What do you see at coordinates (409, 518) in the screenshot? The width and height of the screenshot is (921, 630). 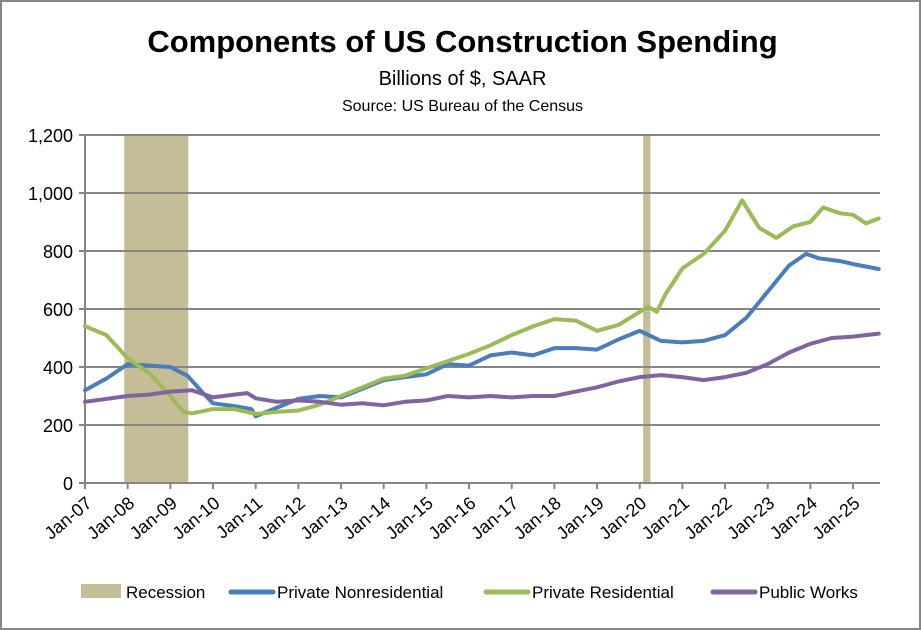 I see `x-tick-label: Jan-15` at bounding box center [409, 518].